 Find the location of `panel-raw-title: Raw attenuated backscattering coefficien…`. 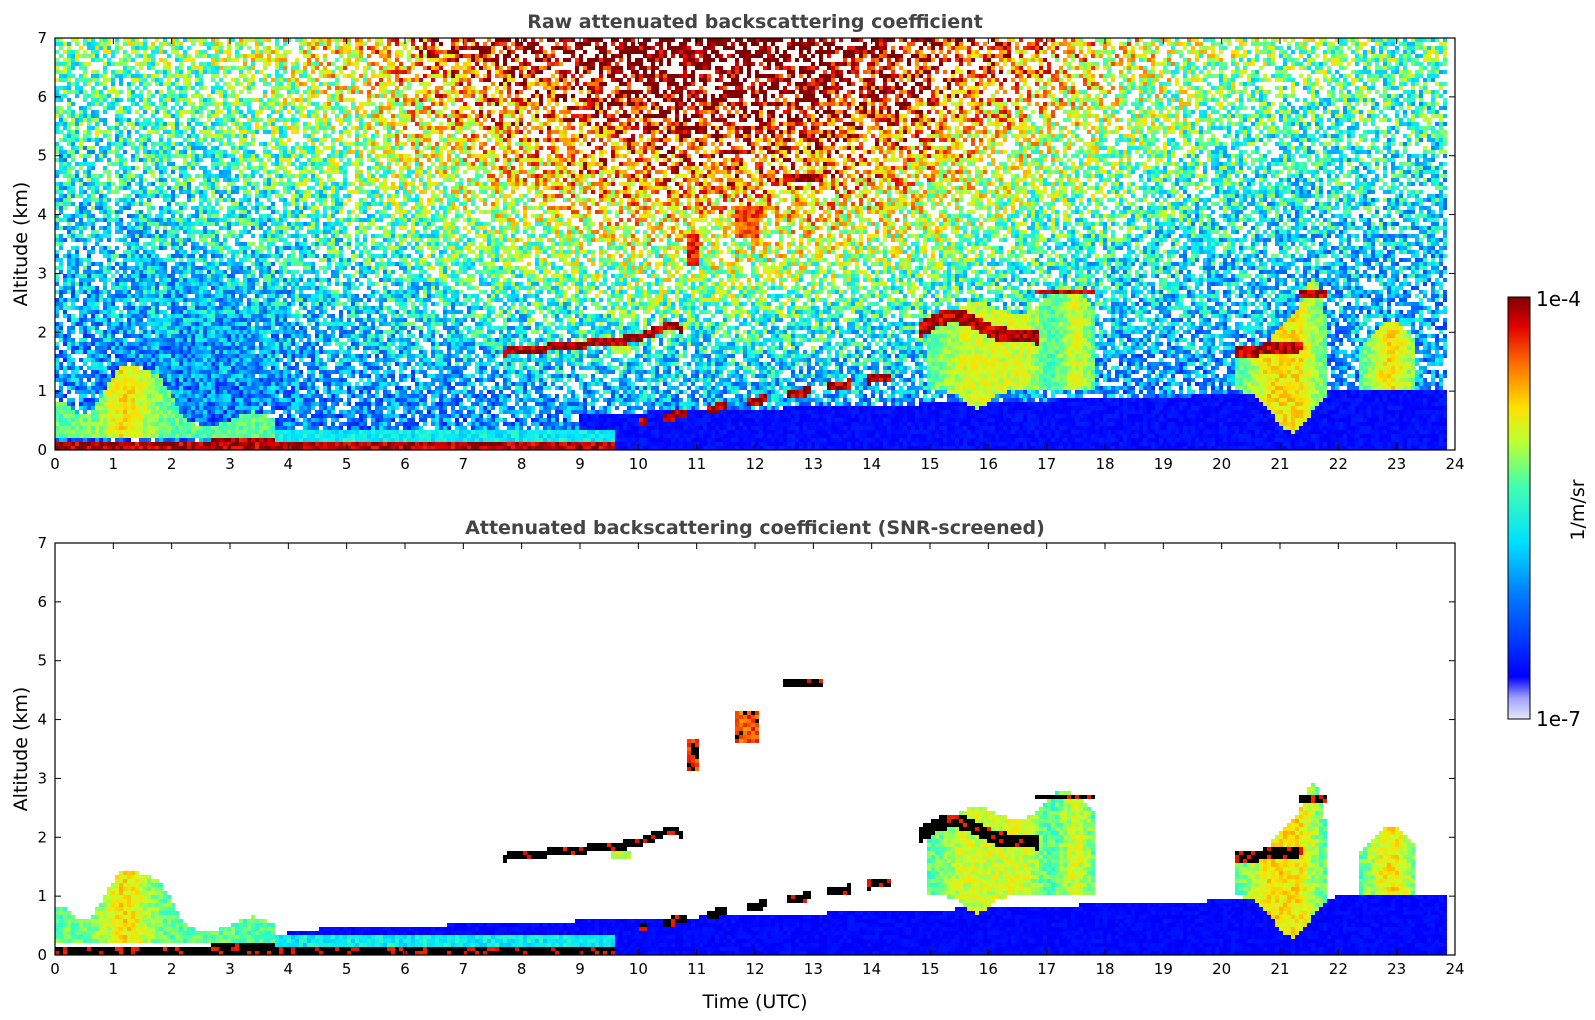

panel-raw-title: Raw attenuated backscattering coefficien… is located at coordinates (755, 22).